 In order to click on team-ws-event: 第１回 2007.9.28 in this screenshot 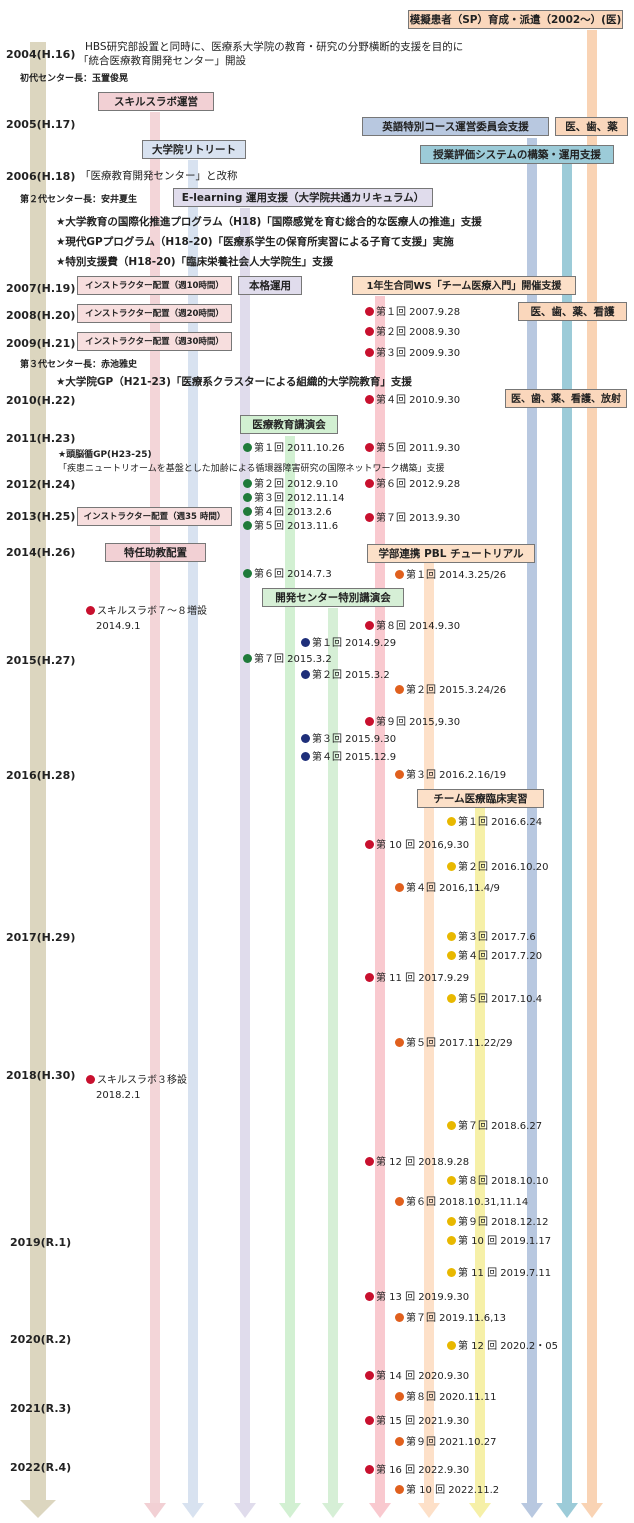, I will do `click(412, 313)`.